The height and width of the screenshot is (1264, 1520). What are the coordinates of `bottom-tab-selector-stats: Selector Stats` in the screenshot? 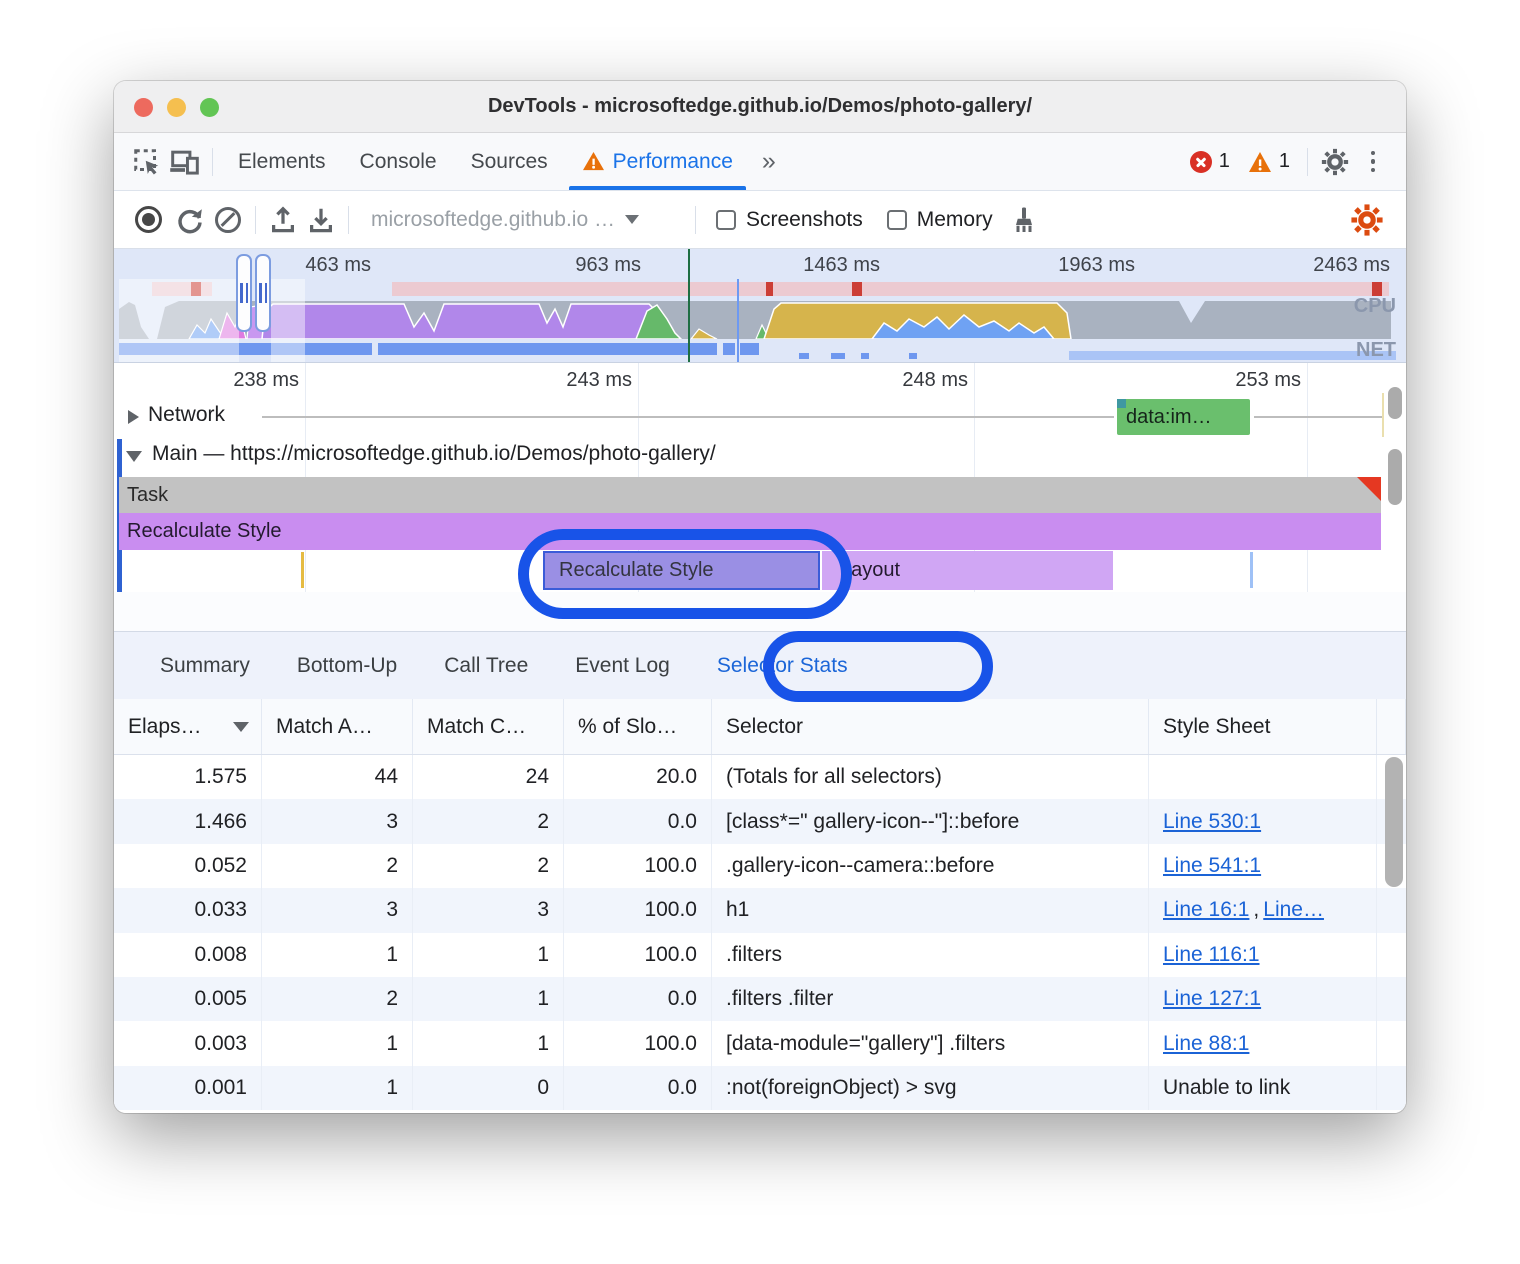 It's located at (782, 665).